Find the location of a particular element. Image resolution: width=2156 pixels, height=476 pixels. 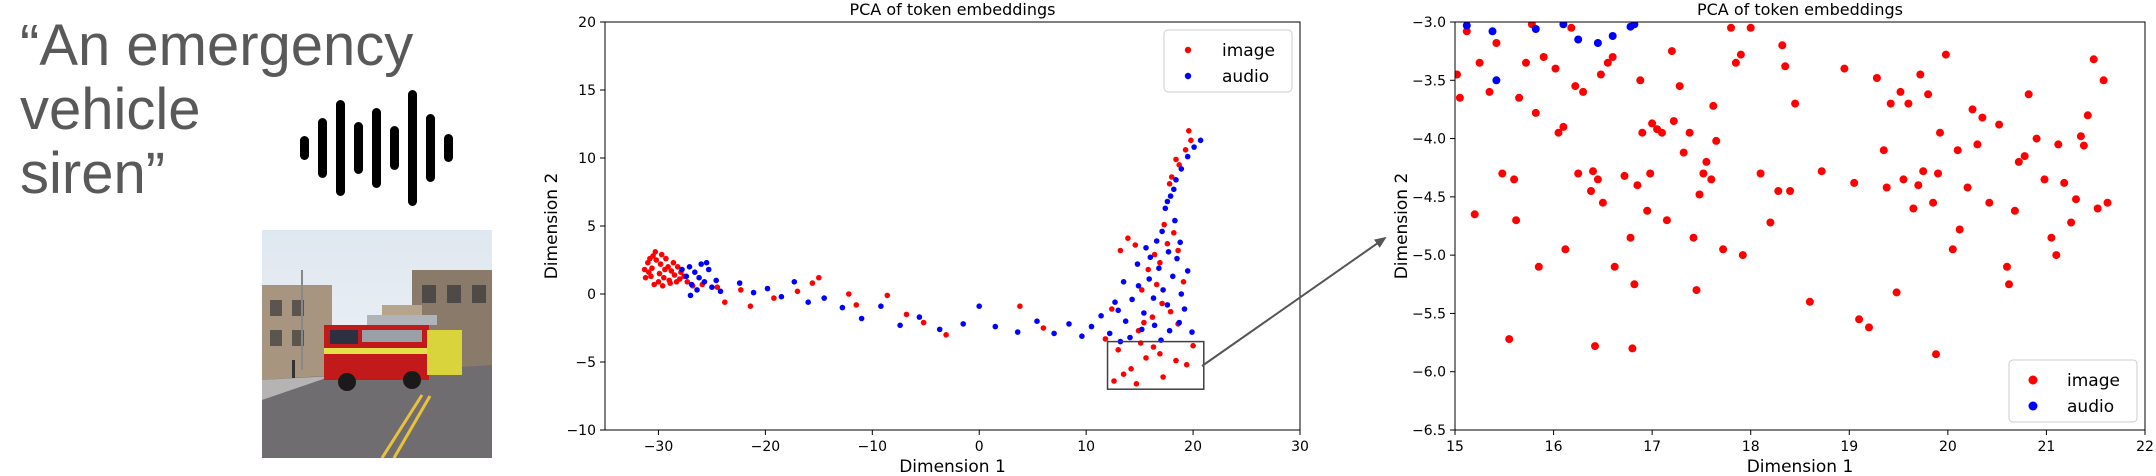

audio-waveform-icon is located at coordinates (376, 148).